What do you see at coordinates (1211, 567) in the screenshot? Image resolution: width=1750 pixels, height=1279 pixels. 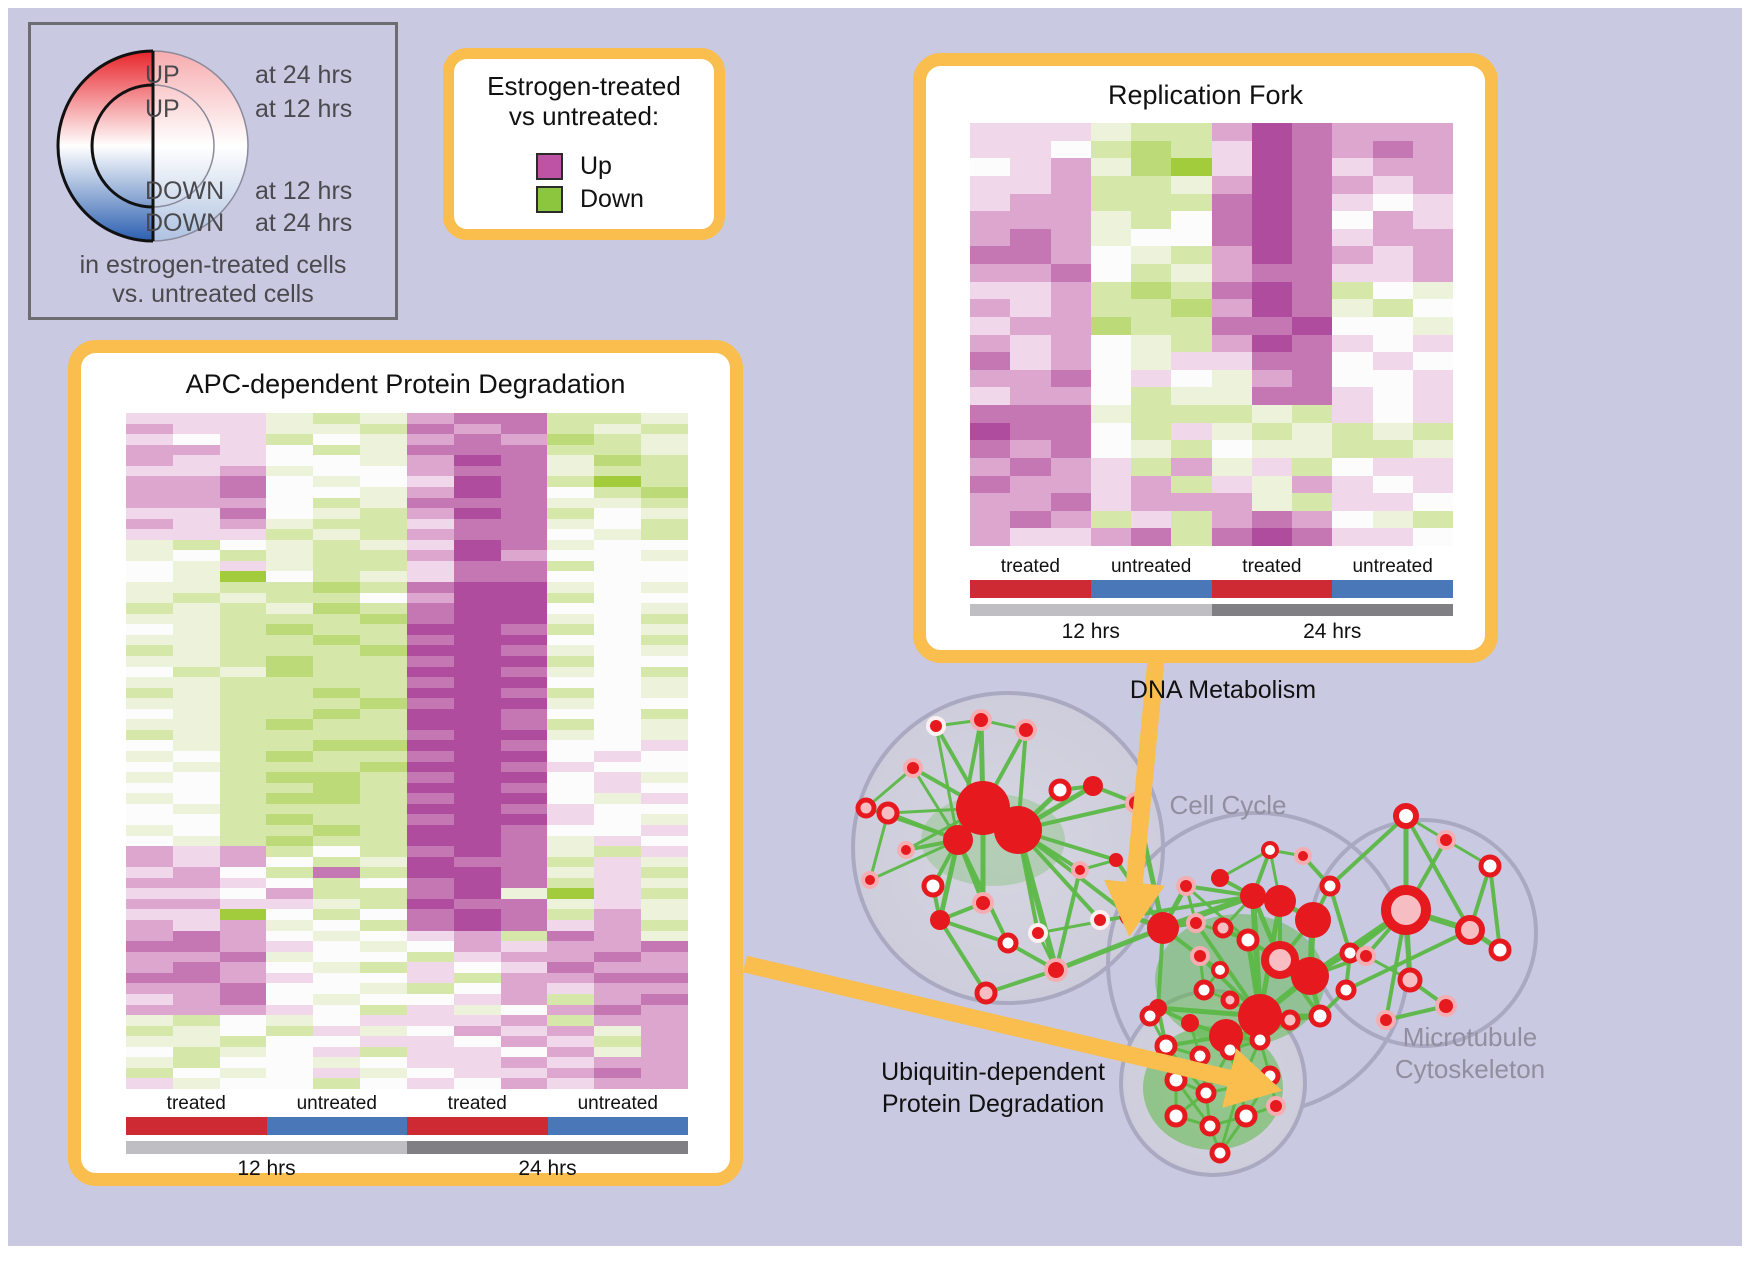 I see `rf-group-labels: treated untreated treated untreated` at bounding box center [1211, 567].